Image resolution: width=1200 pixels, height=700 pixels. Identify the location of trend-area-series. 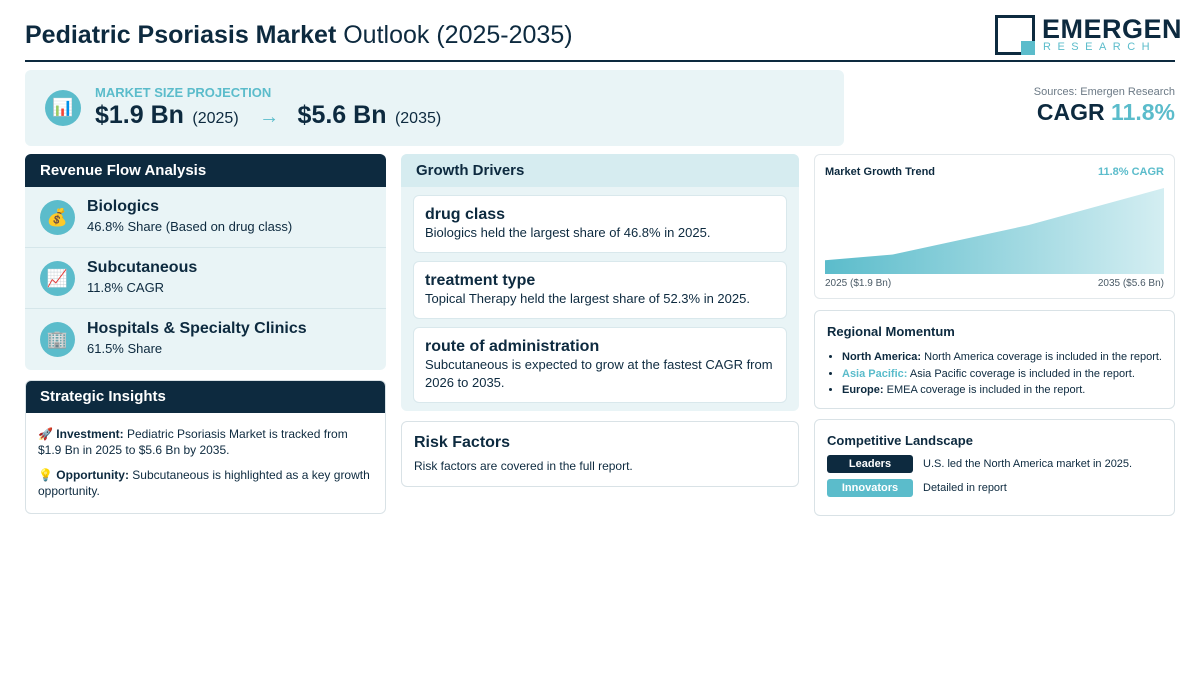
(994, 231).